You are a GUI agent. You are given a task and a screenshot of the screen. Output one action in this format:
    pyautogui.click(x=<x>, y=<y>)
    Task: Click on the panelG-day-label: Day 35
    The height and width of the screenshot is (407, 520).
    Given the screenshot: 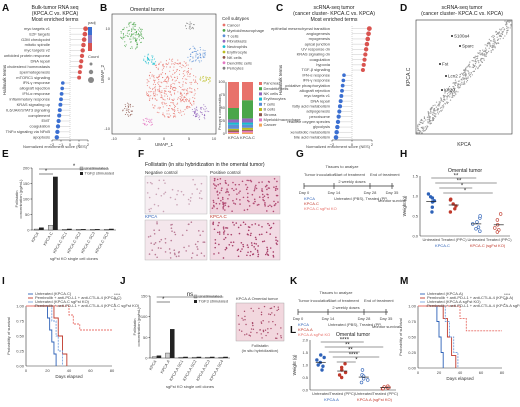 What is the action you would take?
    pyautogui.click(x=392, y=192)
    